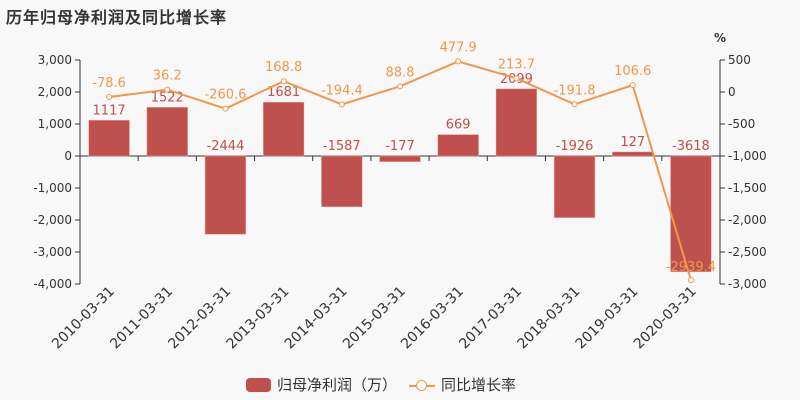  I want to click on left-axis-tick-label: 1,000, so click(55, 124).